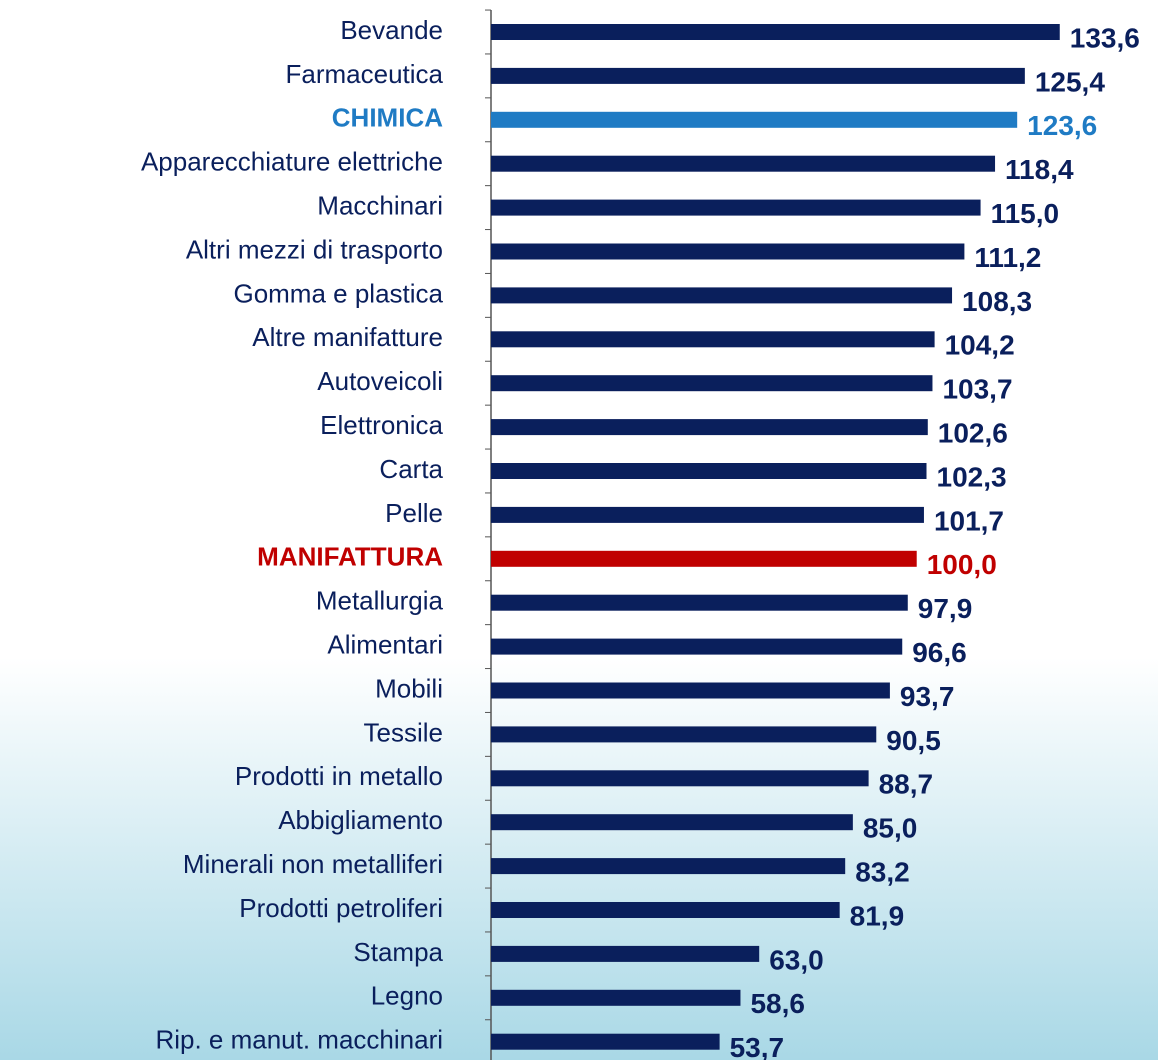  What do you see at coordinates (1039, 169) in the screenshot?
I see `value-label: 118,4` at bounding box center [1039, 169].